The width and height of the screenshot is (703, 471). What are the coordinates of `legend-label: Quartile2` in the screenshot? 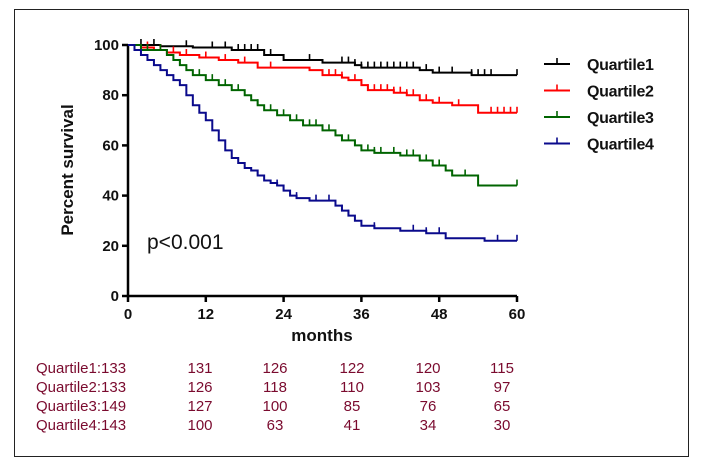 It's located at (620, 92).